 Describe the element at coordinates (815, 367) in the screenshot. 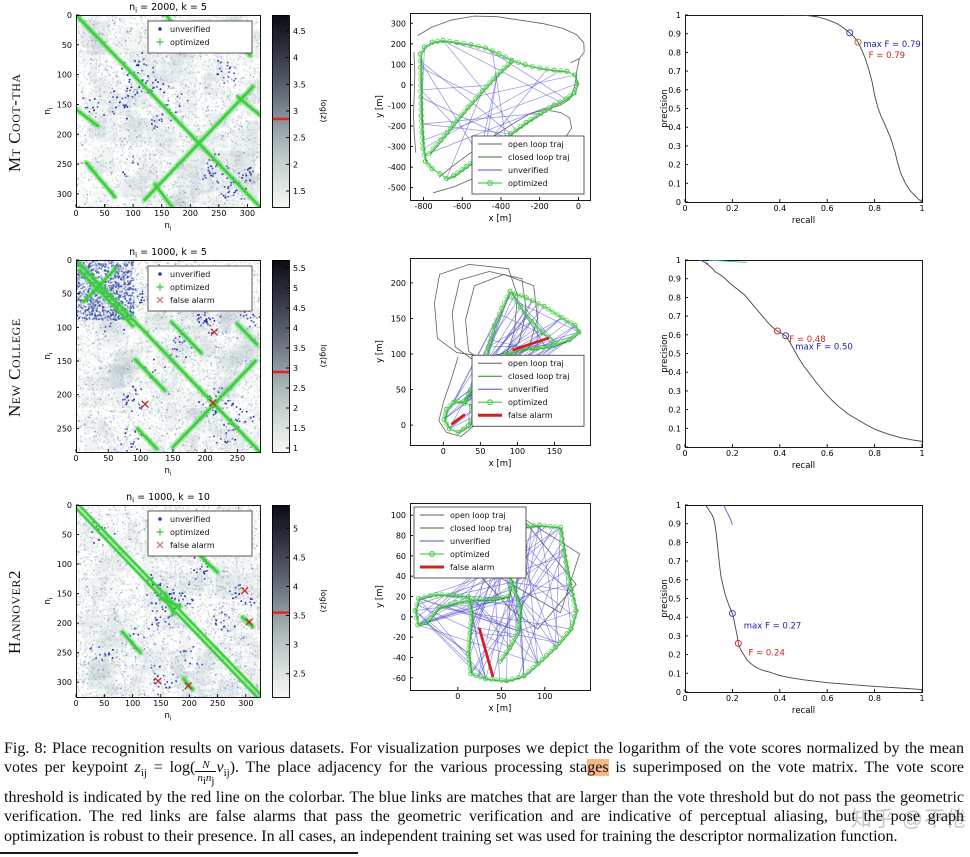

I see `precision-recall-plot-new-college` at that location.